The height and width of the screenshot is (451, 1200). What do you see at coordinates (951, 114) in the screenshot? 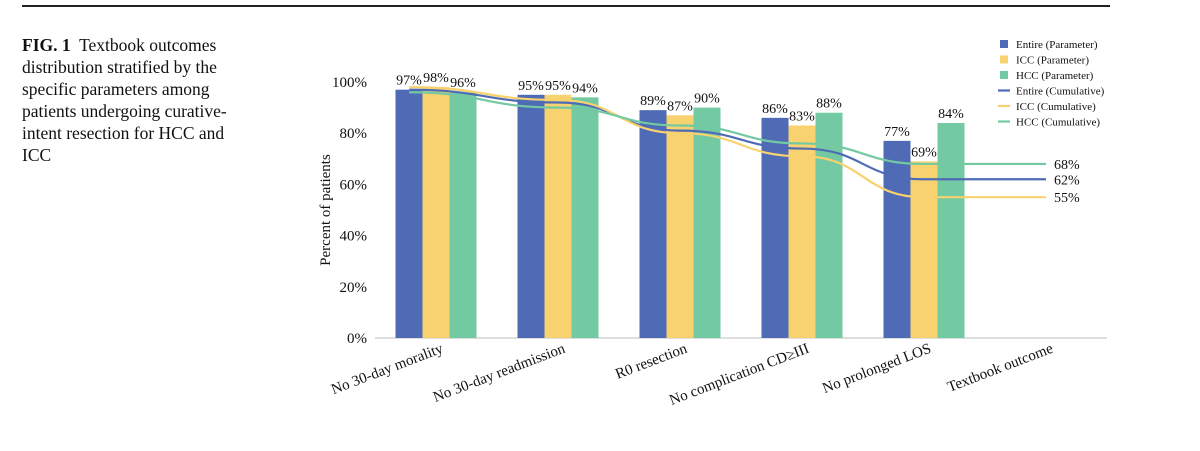
I see `bar-data-label: 84%` at bounding box center [951, 114].